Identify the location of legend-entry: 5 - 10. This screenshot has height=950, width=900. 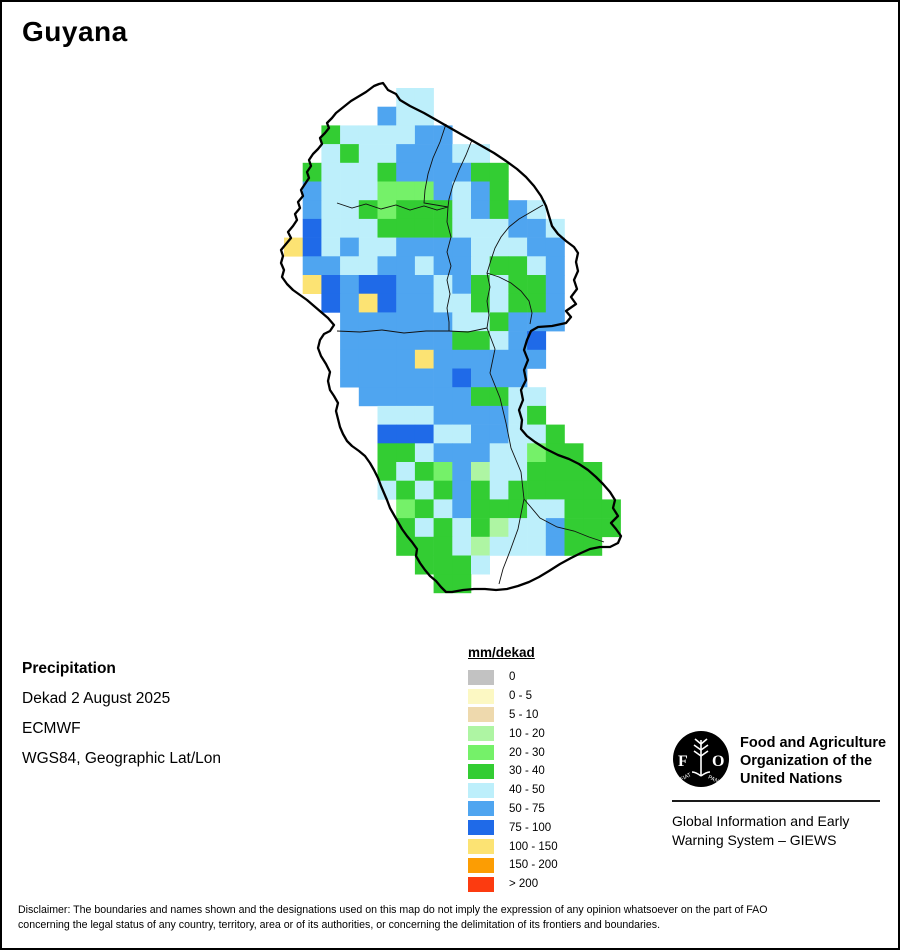
(513, 715).